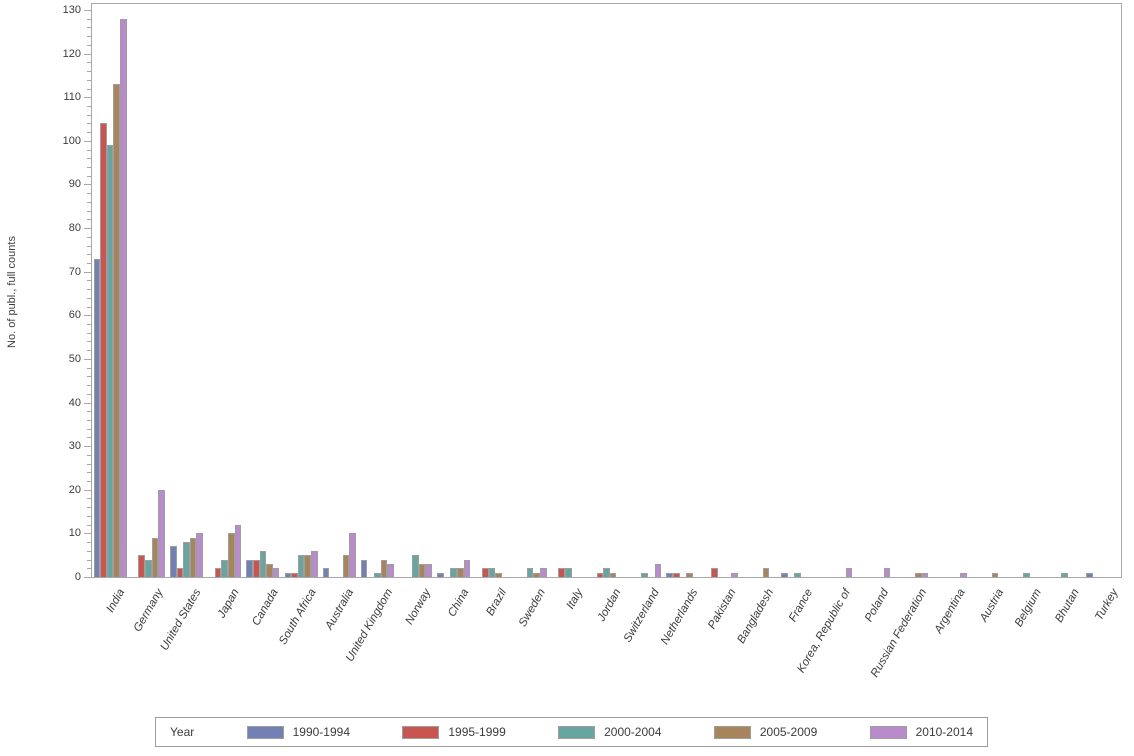 Image resolution: width=1134 pixels, height=756 pixels. Describe the element at coordinates (477, 732) in the screenshot. I see `legend-label: 1995-1999` at that location.